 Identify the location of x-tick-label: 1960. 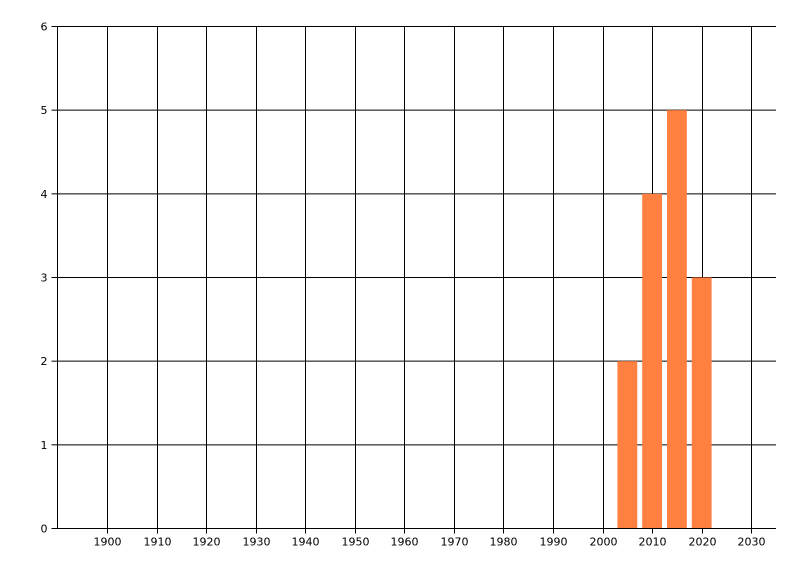
(405, 542).